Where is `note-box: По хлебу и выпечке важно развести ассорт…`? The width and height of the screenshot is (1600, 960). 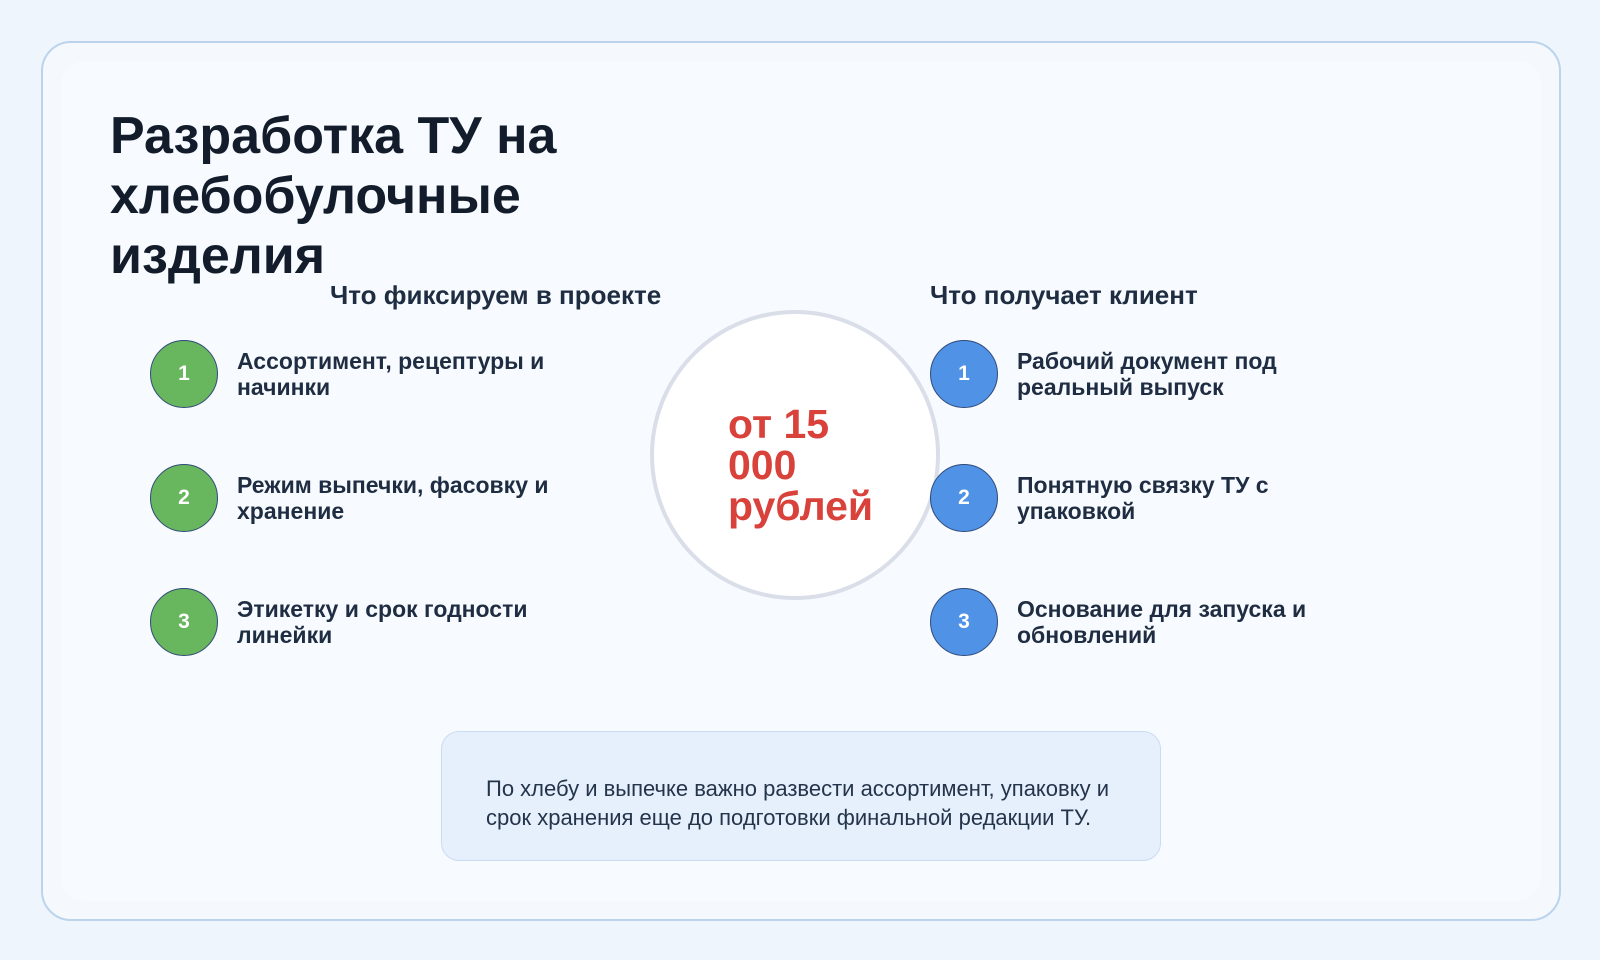 note-box: По хлебу и выпечке важно развести ассорт… is located at coordinates (801, 796).